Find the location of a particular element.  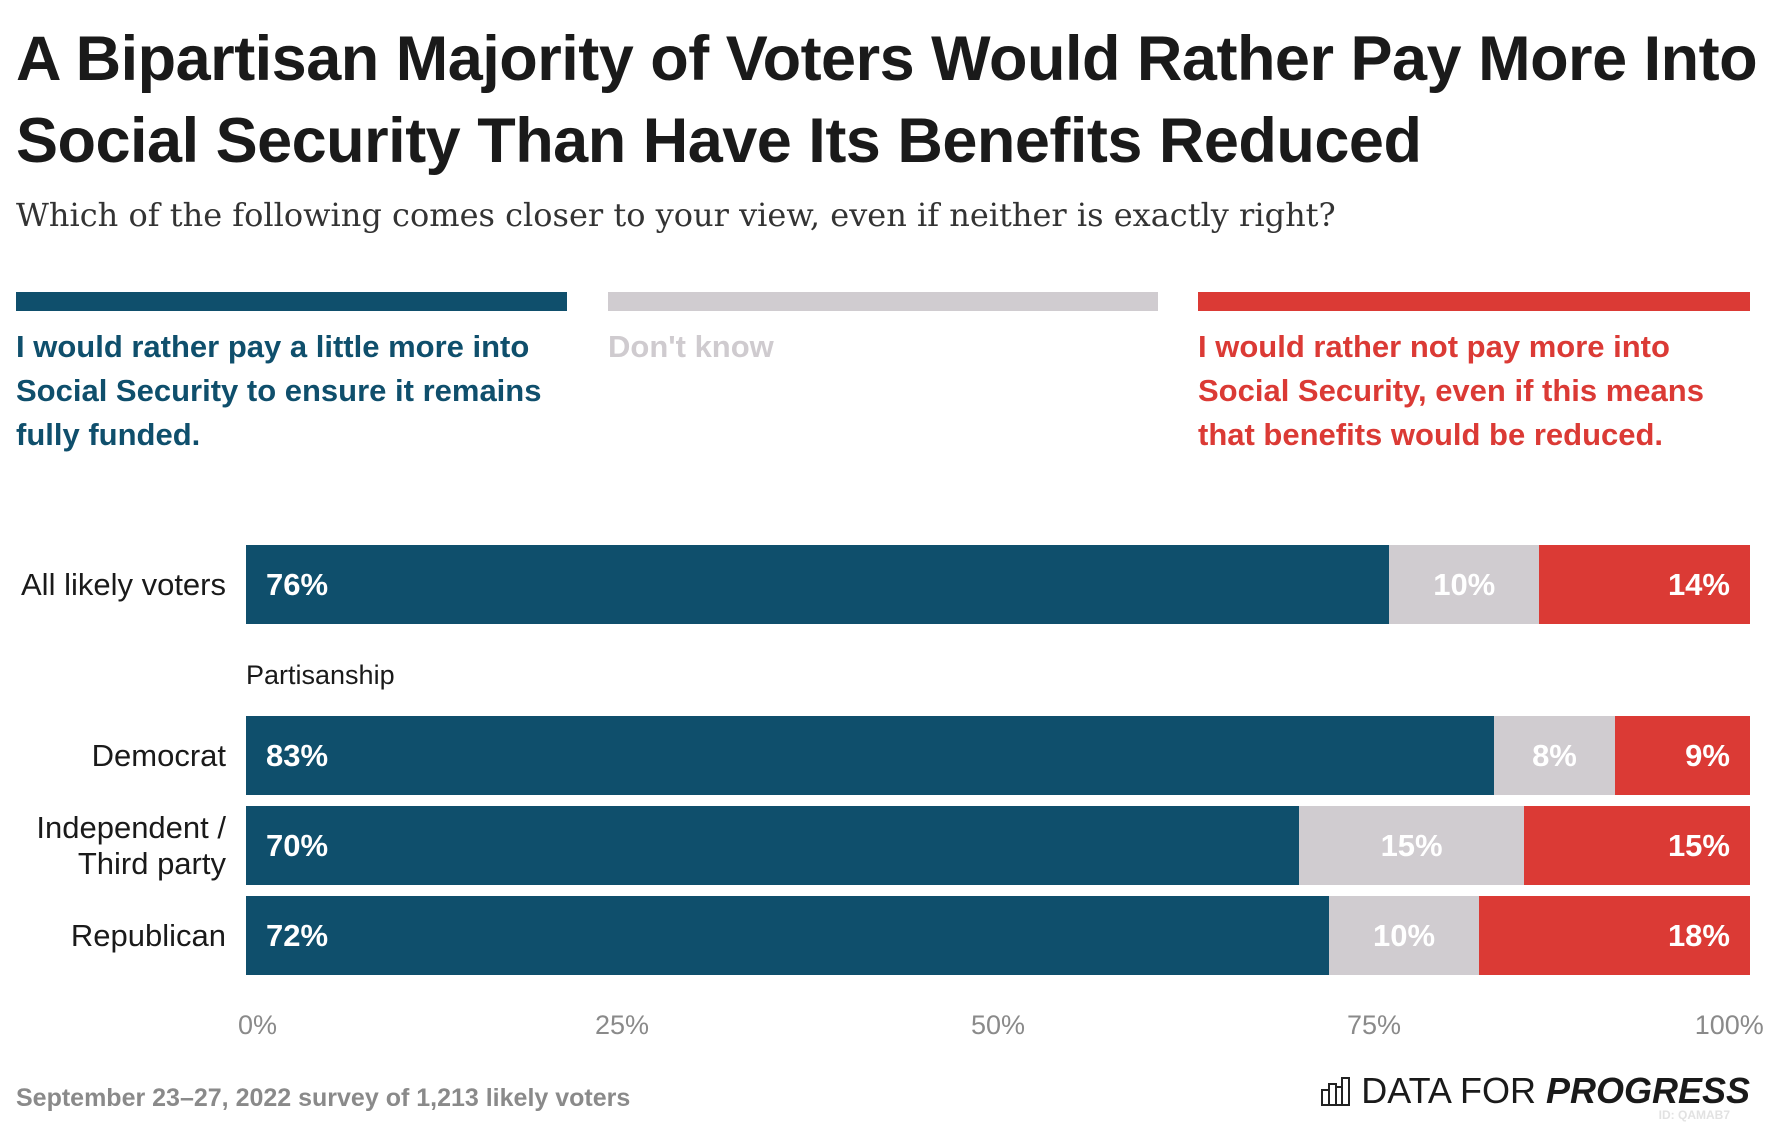

category-label: All likely voters is located at coordinates (123, 584).